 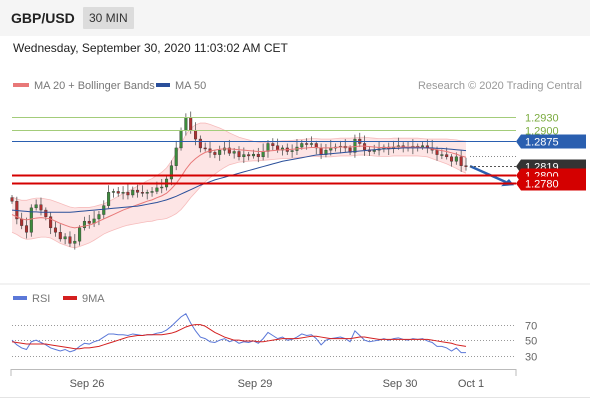 What do you see at coordinates (295, 18) in the screenshot?
I see `chart-header: GBP/USD 30 MIN` at bounding box center [295, 18].